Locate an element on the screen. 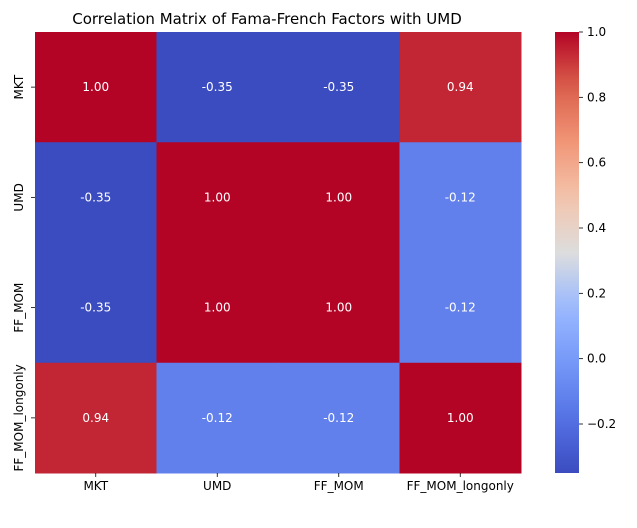 The width and height of the screenshot is (637, 528). y-tick-label: FF_MOM is located at coordinates (19, 308).